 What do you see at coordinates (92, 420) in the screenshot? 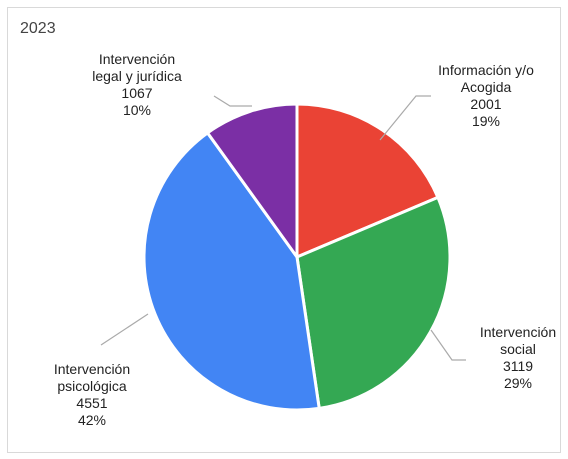
I see `slice-label-percent: 42%` at bounding box center [92, 420].